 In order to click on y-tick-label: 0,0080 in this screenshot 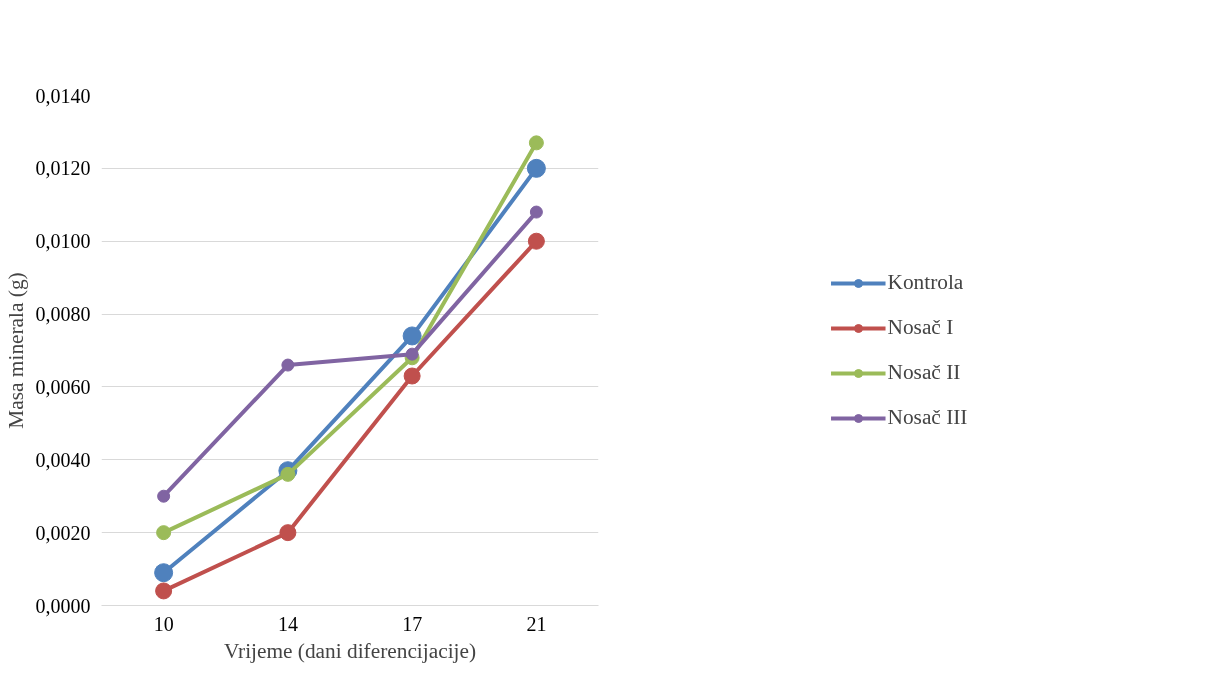, I will do `click(63, 314)`.